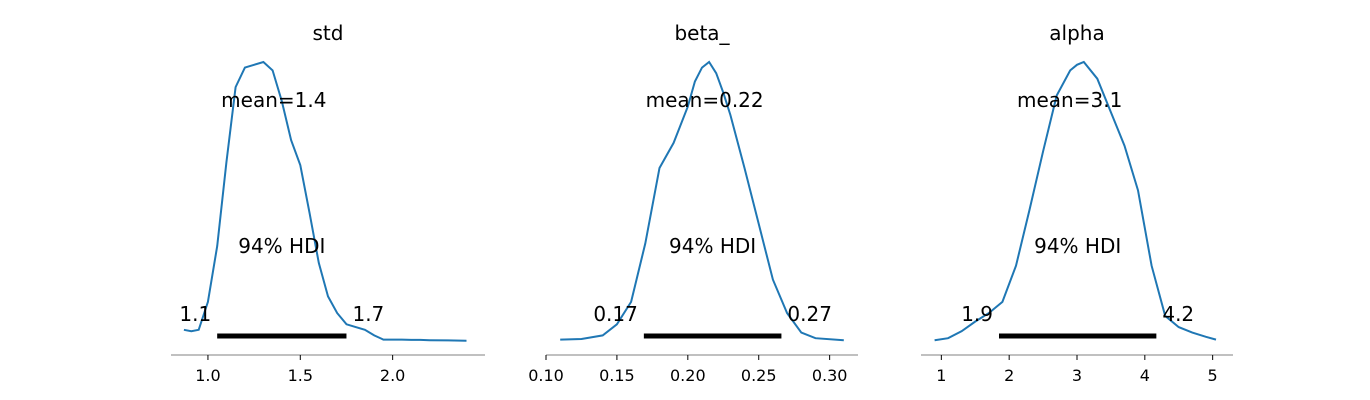  I want to click on hdi-low-label: 1.1, so click(195, 314).